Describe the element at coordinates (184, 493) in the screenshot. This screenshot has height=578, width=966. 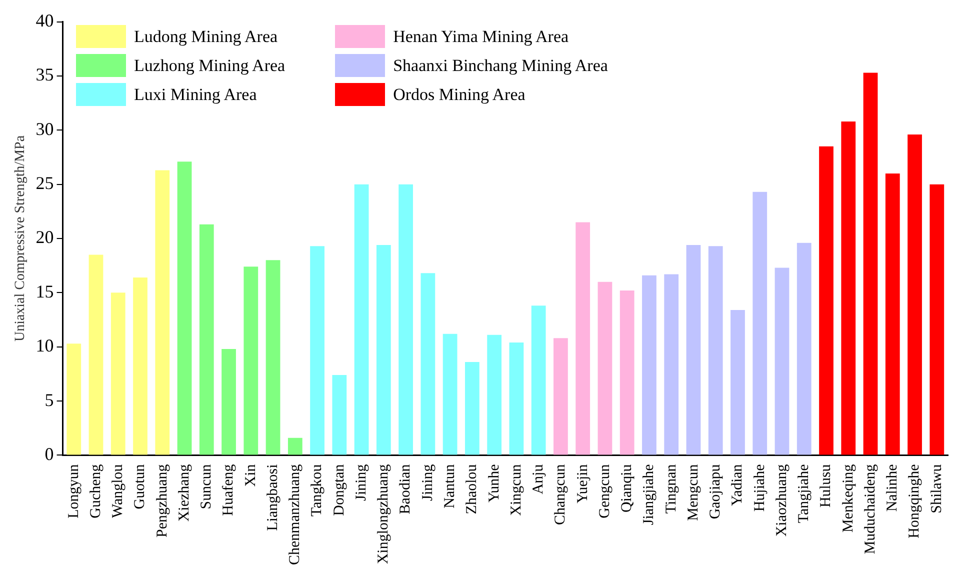
I see `x-tick-label: Xiezhang` at that location.